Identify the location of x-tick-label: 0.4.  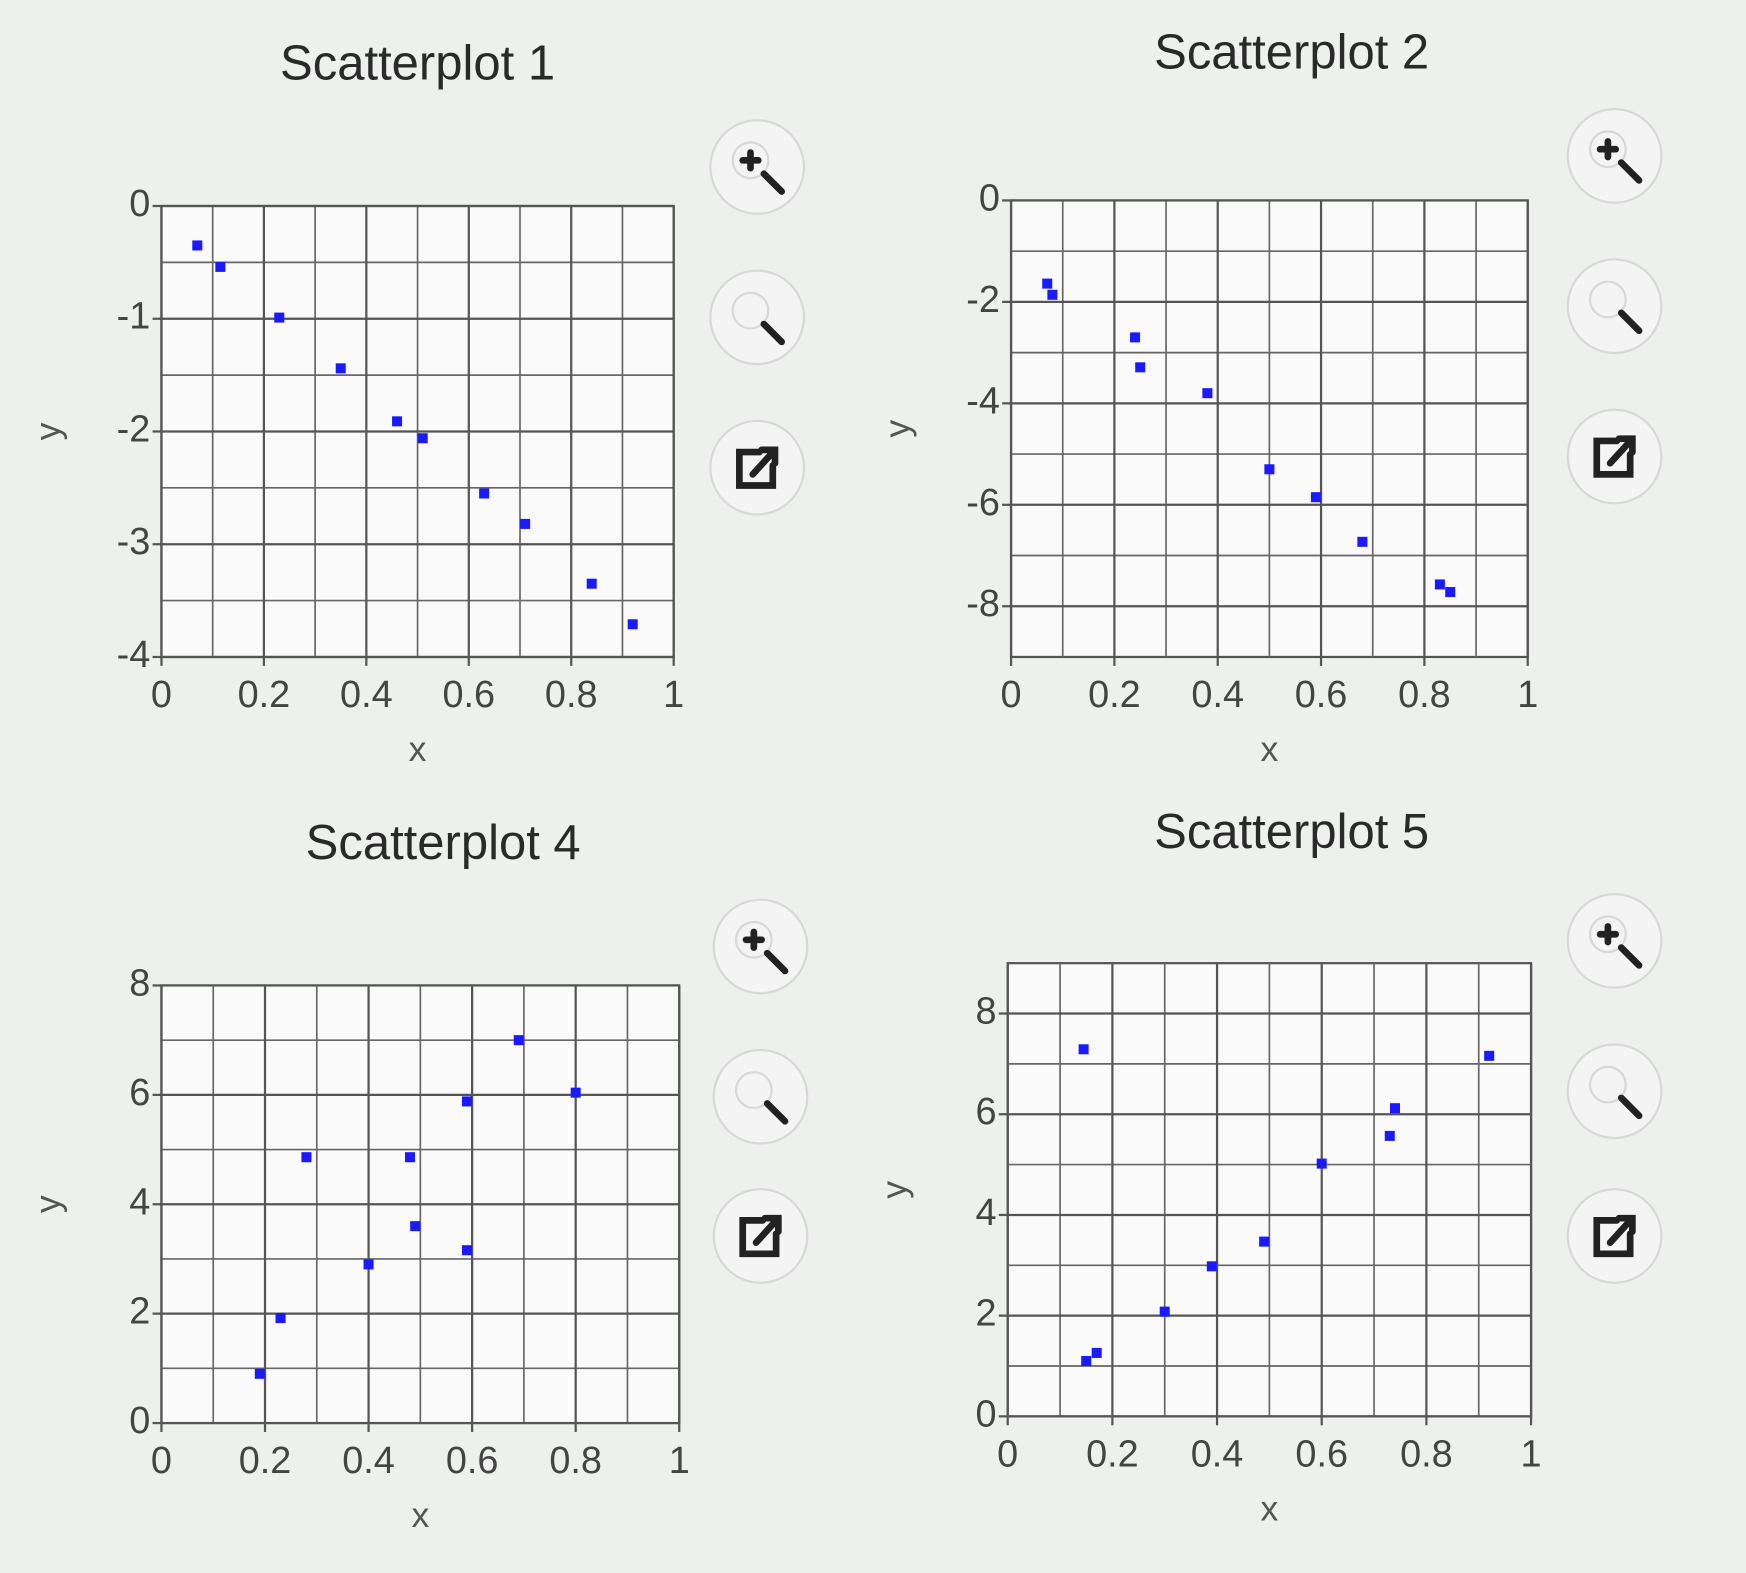
(1217, 1454).